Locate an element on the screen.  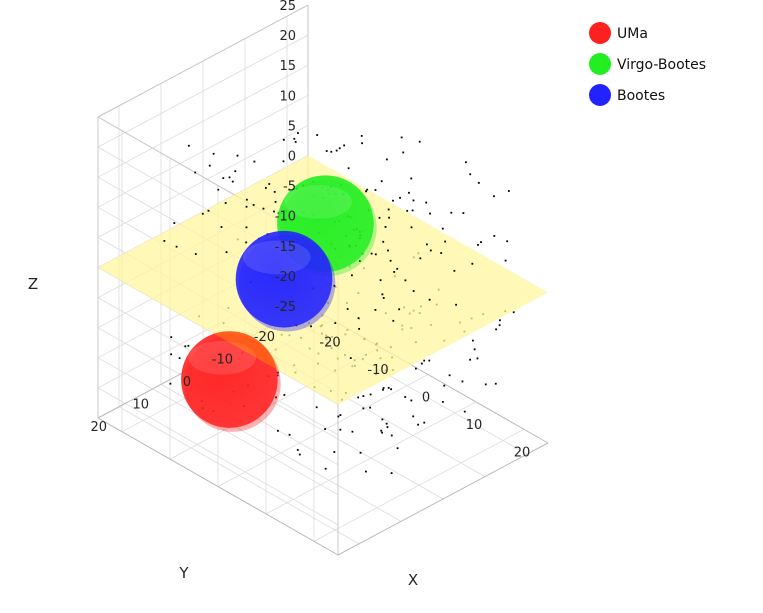
z-tick-label: -20 is located at coordinates (285, 277).